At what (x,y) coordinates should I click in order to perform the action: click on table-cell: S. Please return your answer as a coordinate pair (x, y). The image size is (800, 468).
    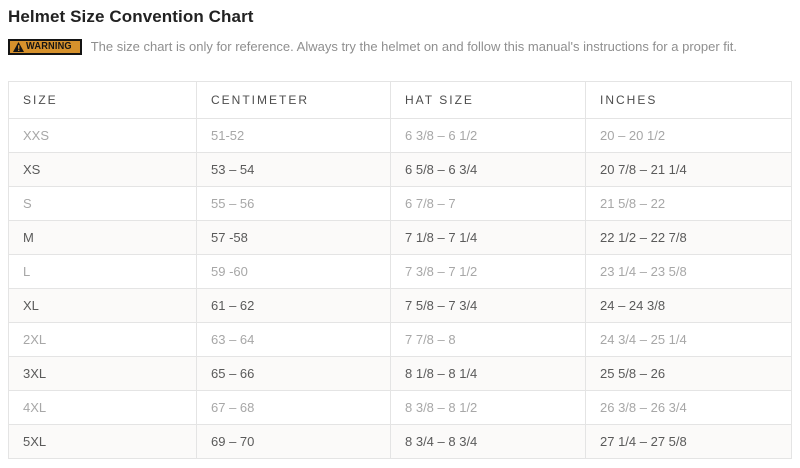
    Looking at the image, I should click on (102, 203).